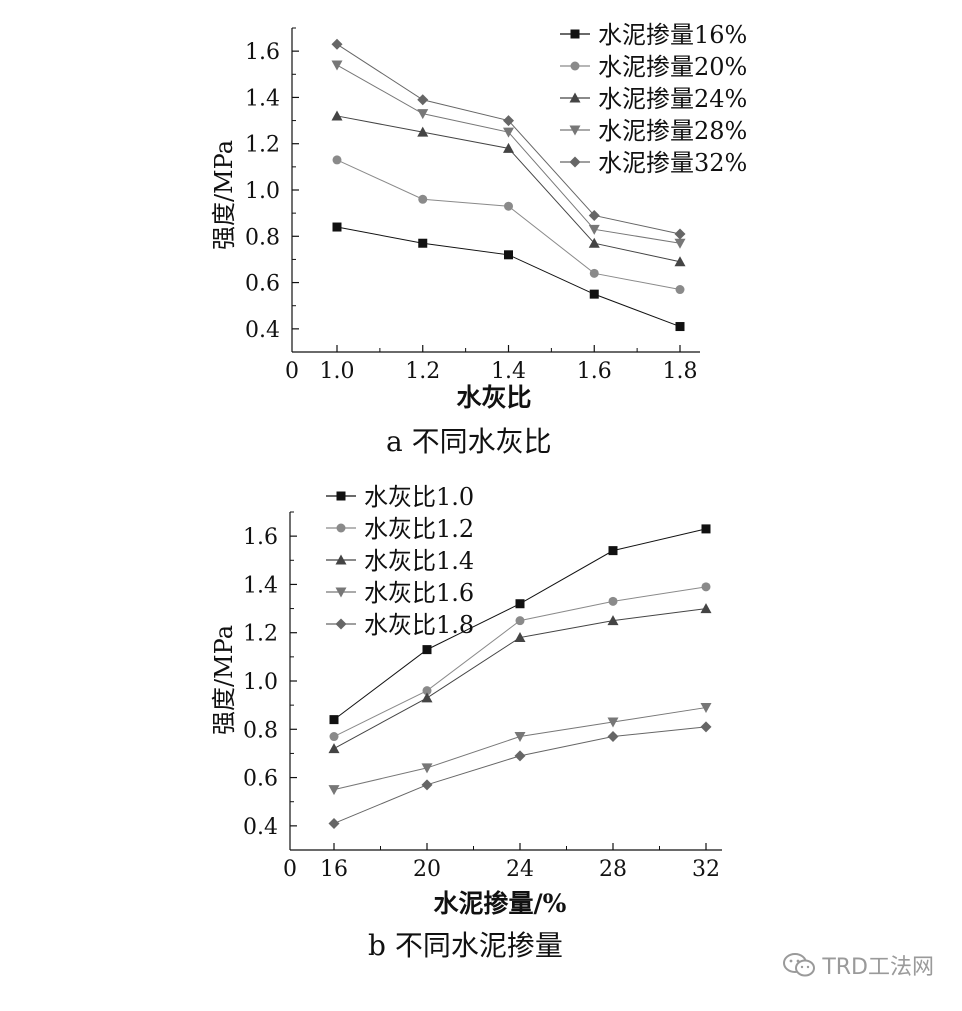  What do you see at coordinates (419, 593) in the screenshot?
I see `legend-label: 水灰比1.6` at bounding box center [419, 593].